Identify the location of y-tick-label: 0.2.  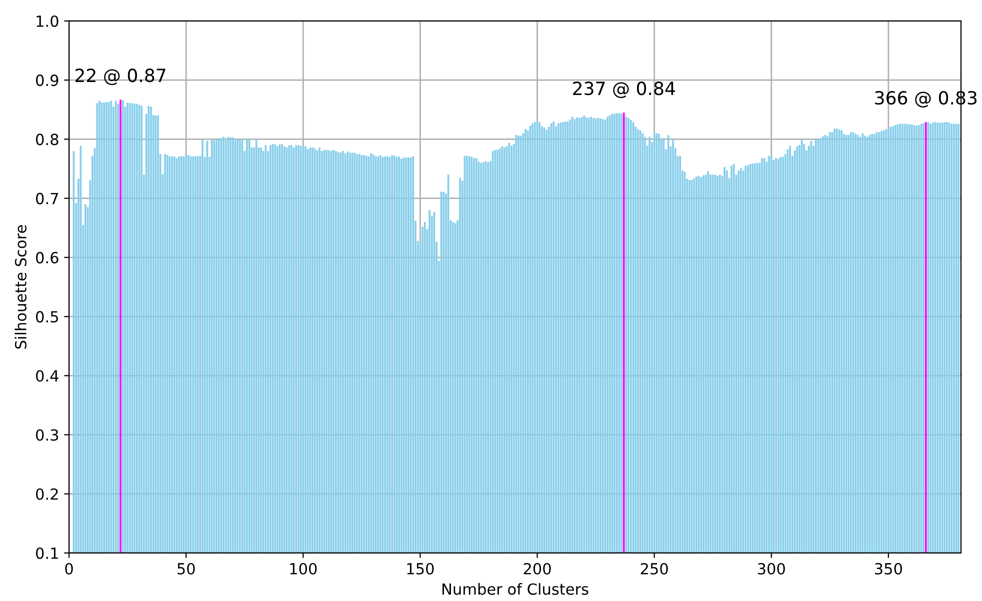
(47, 494).